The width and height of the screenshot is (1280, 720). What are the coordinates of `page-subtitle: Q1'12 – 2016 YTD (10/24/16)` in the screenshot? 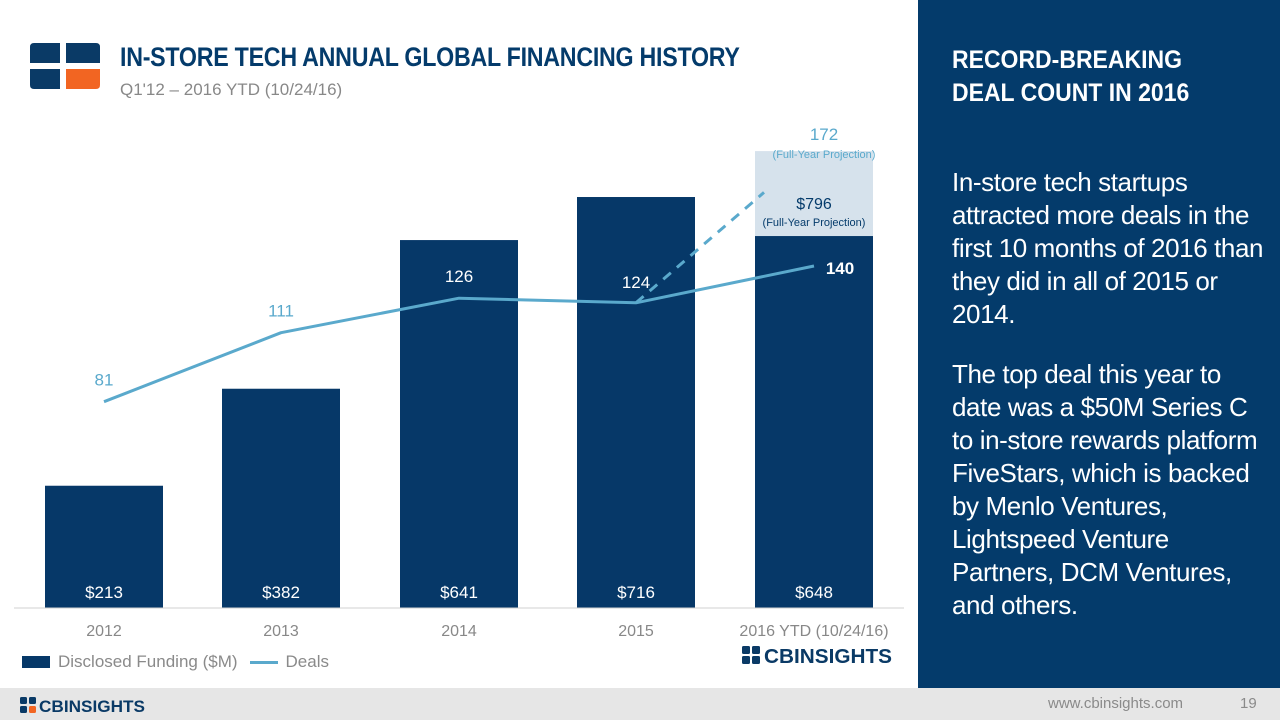 It's located at (231, 89).